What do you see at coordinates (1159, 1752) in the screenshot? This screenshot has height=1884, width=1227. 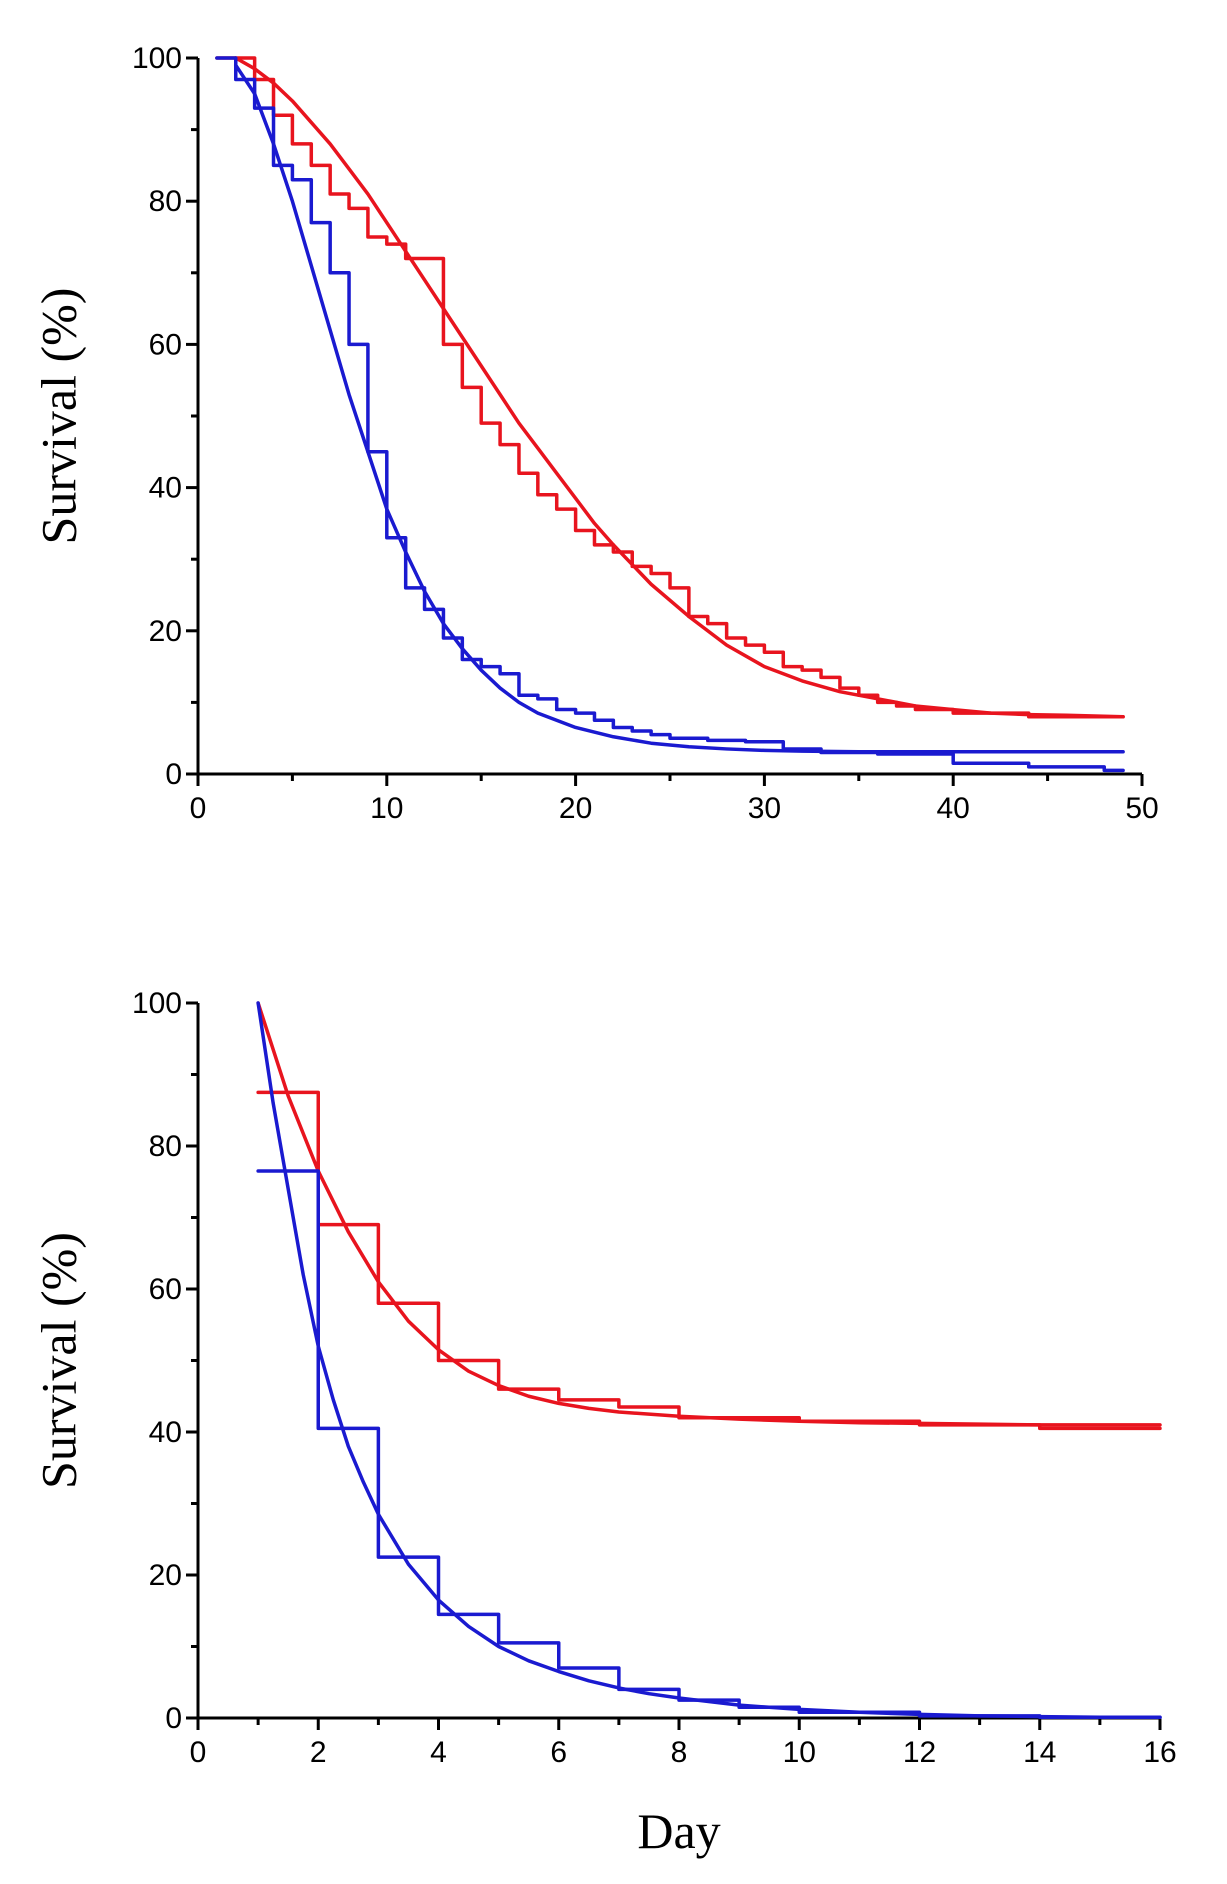 I see `x-tick-label: 16` at bounding box center [1159, 1752].